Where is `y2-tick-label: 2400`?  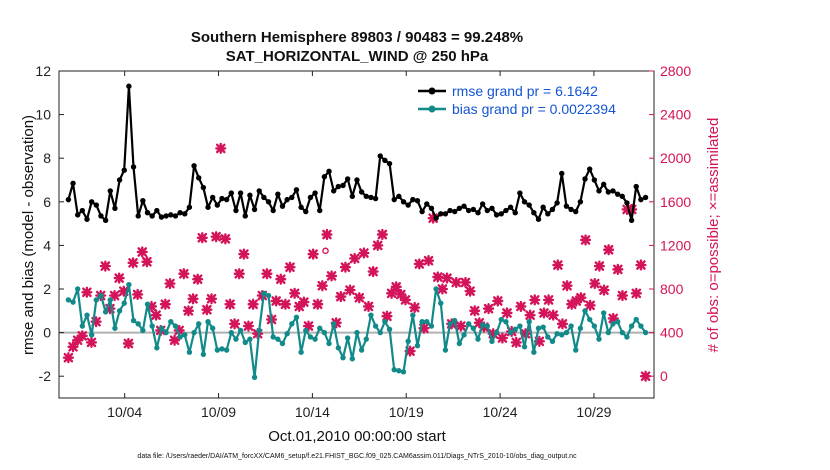 y2-tick-label: 2400 is located at coordinates (675, 115).